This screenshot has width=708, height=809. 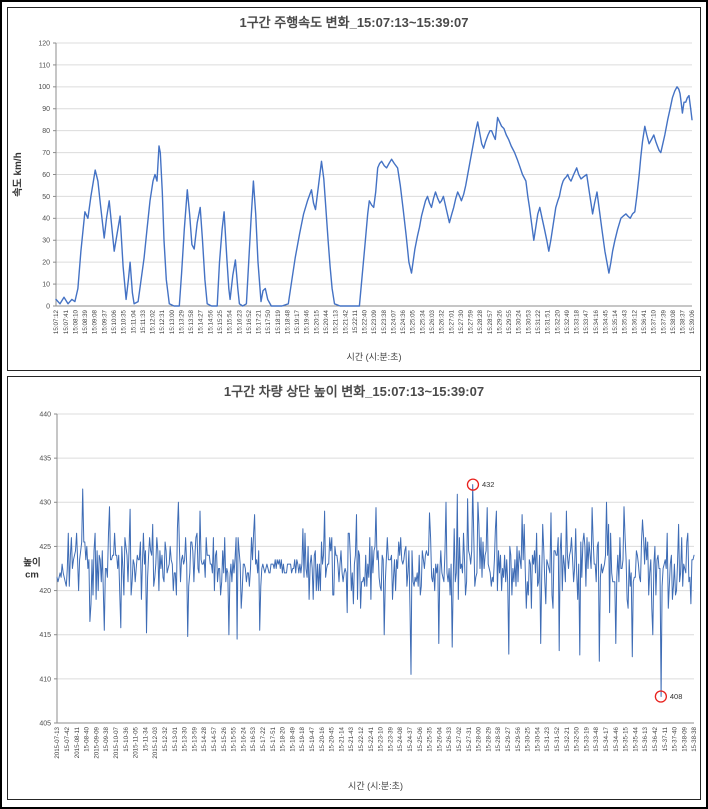 What do you see at coordinates (268, 321) in the screenshot?
I see `svg-text: 15:17:50` at bounding box center [268, 321].